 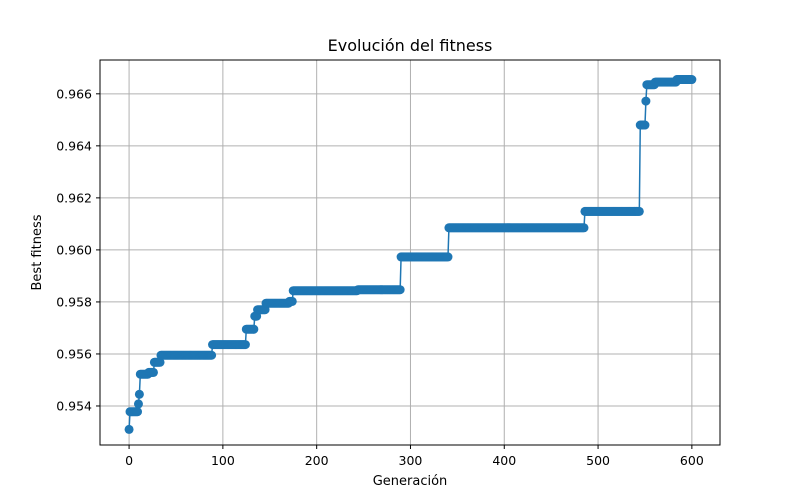 I want to click on chart-title: Evolución del fitness, so click(x=410, y=45).